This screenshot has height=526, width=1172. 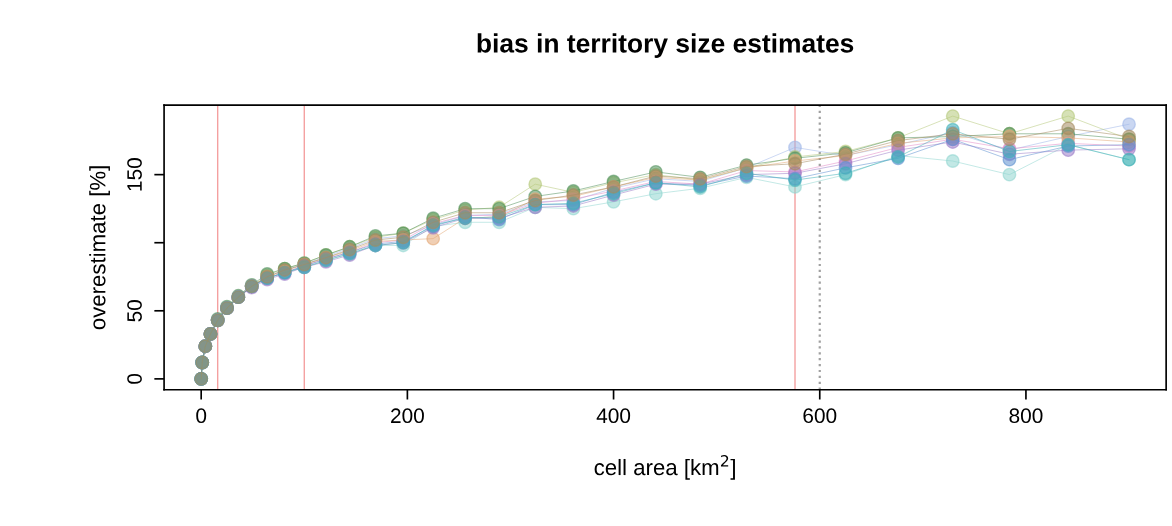 I want to click on x-tick-label: 0, so click(x=201, y=416).